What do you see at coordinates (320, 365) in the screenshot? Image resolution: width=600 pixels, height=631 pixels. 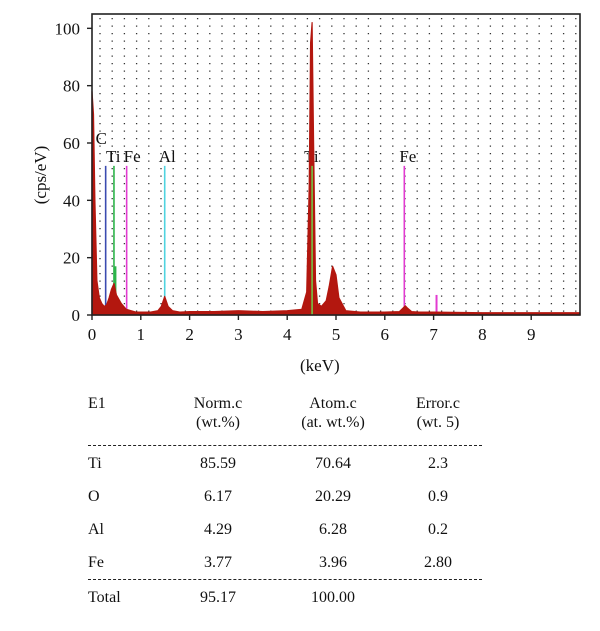 I see `x-axis-title: (keV)` at bounding box center [320, 365].